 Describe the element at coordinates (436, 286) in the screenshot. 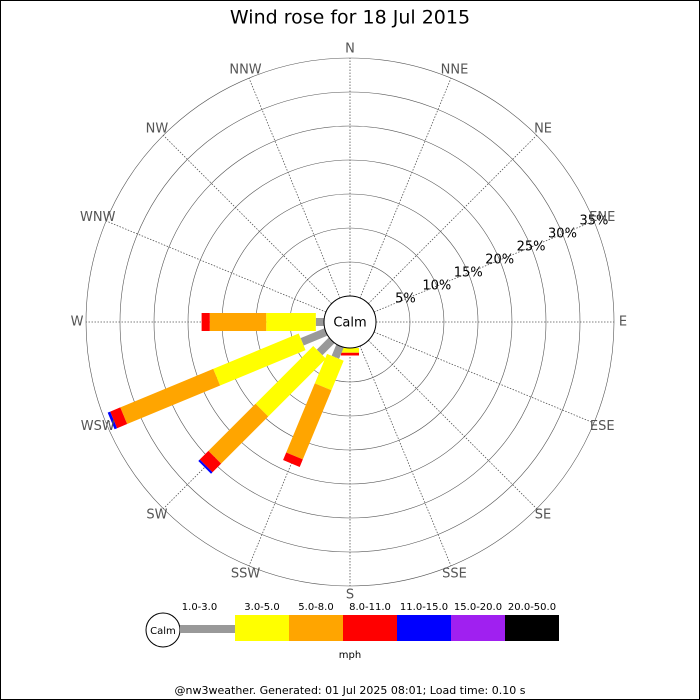

I see `r-tick-label: 10%` at that location.